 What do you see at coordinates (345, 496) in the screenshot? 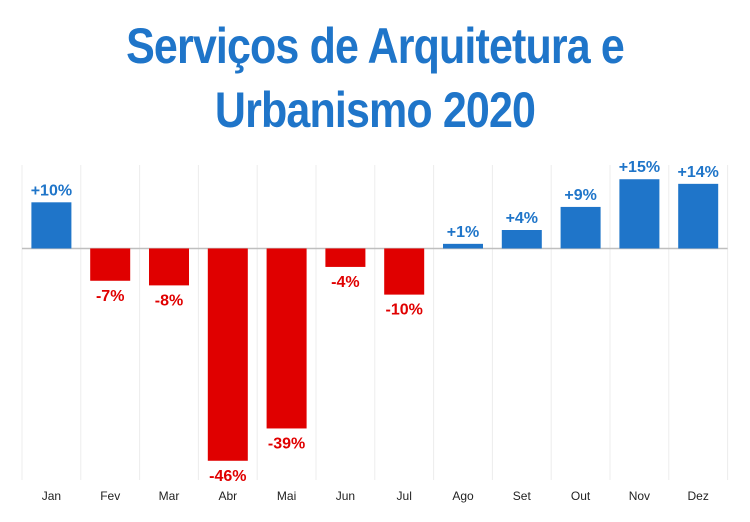
I see `x-tick-label: Jun` at bounding box center [345, 496].